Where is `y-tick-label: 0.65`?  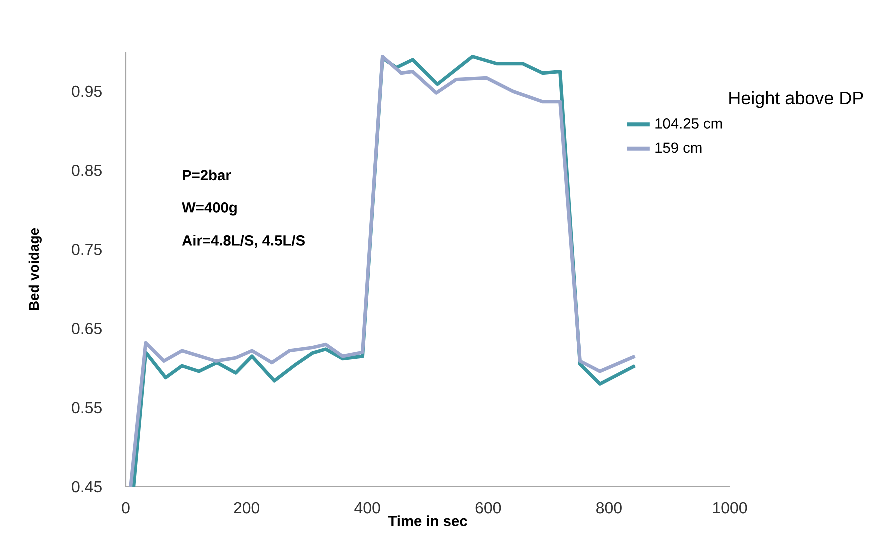 y-tick-label: 0.65 is located at coordinates (87, 328).